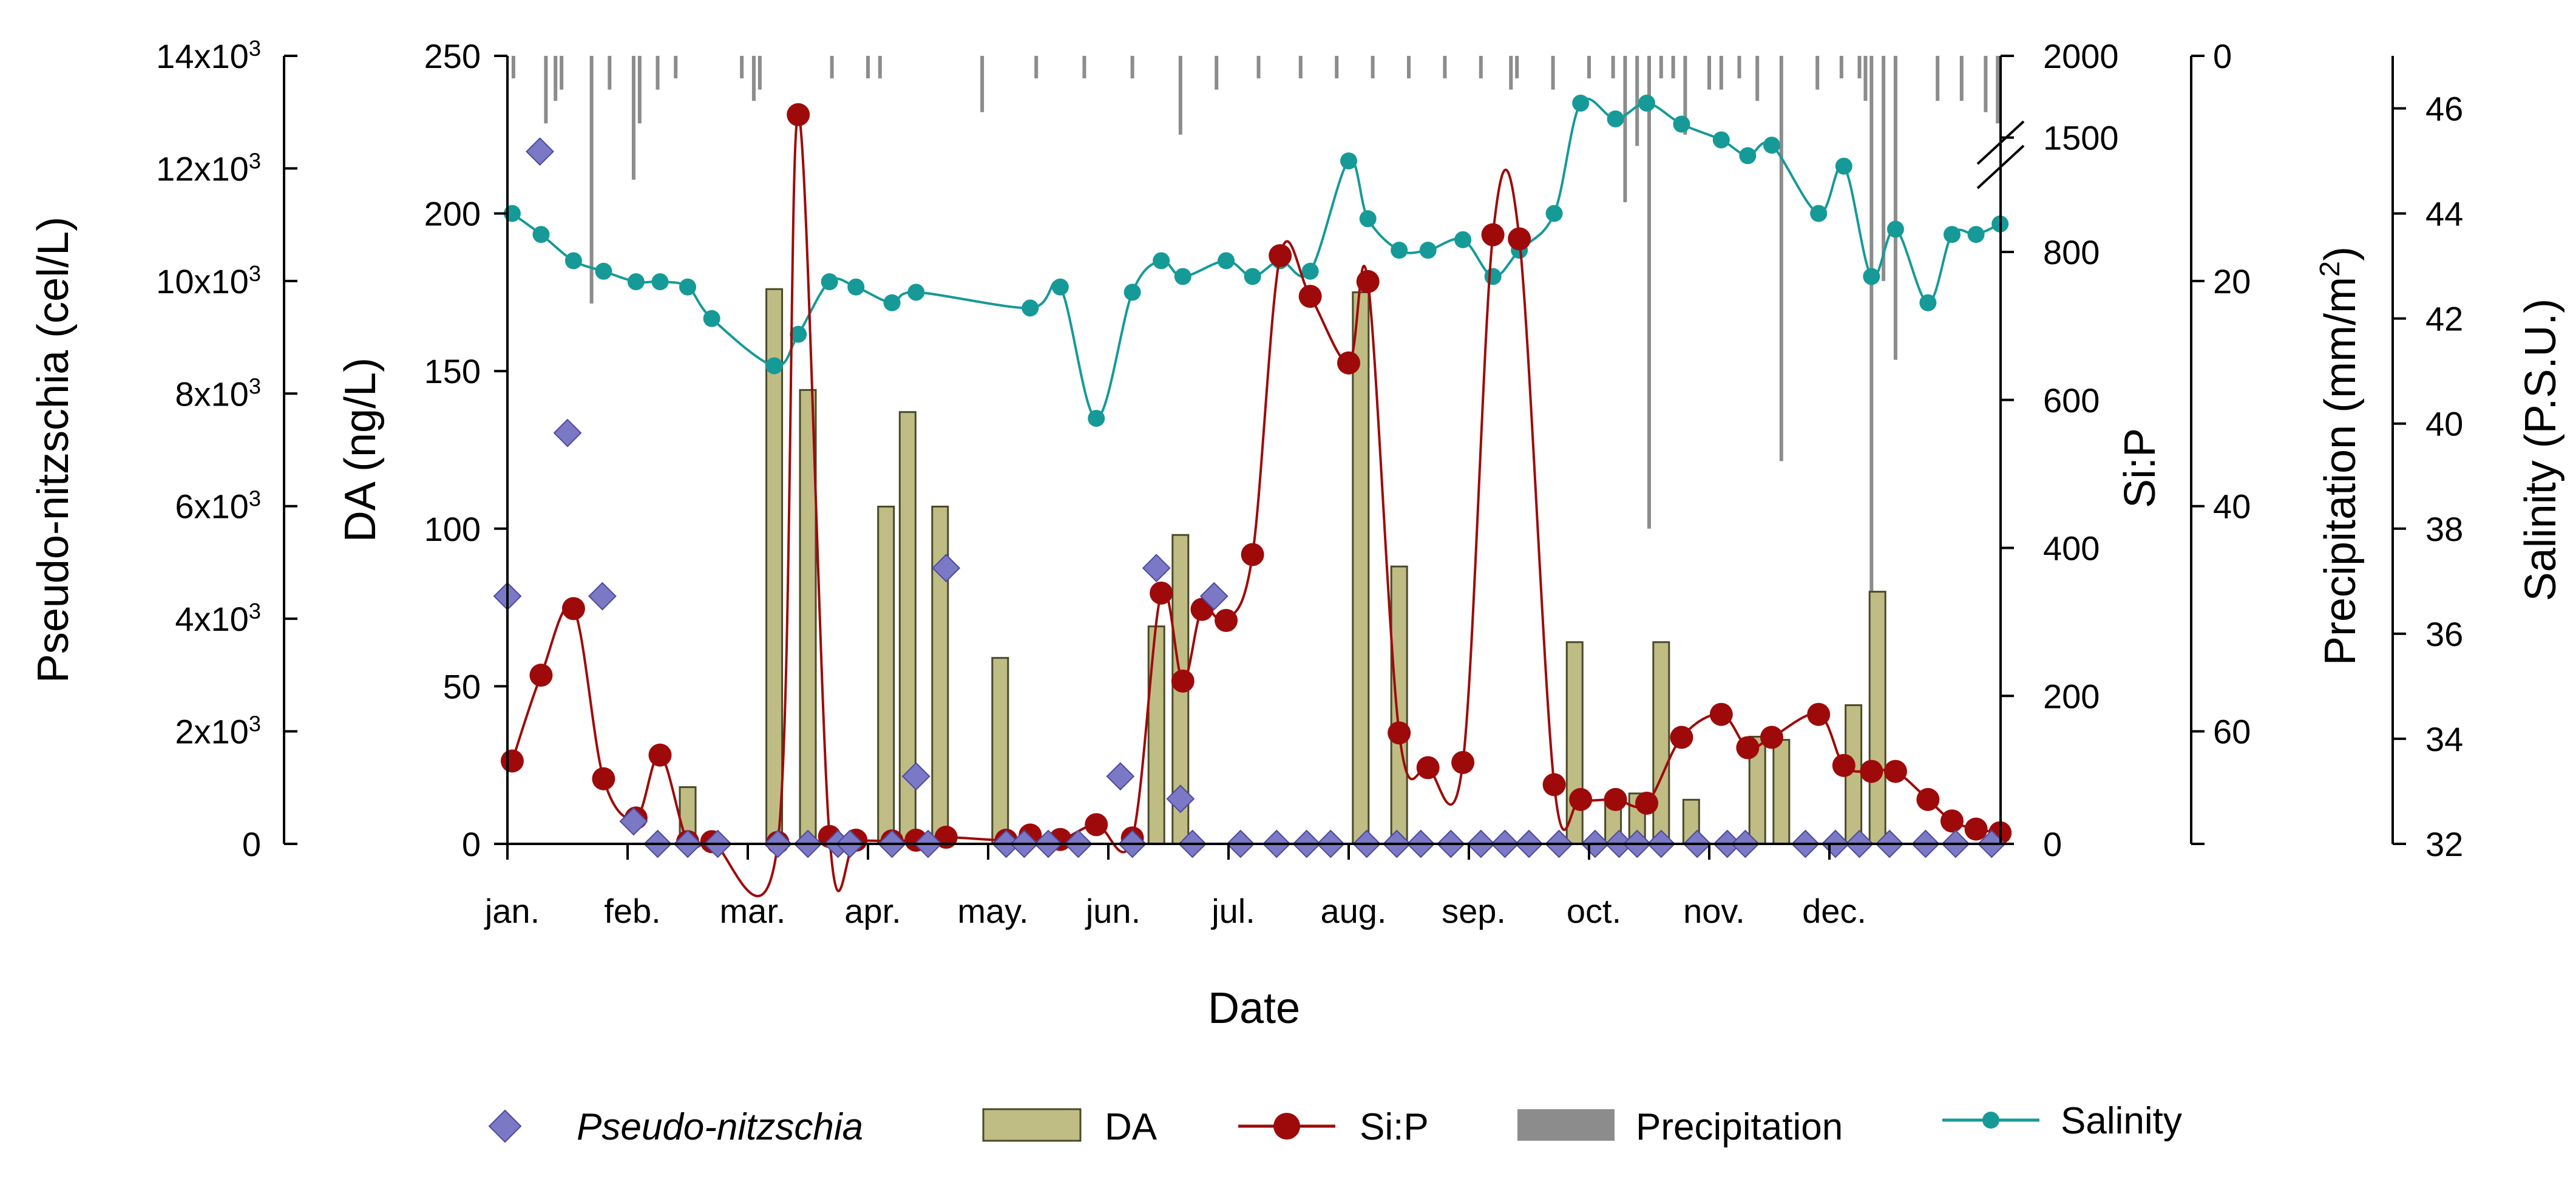 This screenshot has width=2576, height=1179. I want to click on date-tick-label: feb., so click(632, 911).